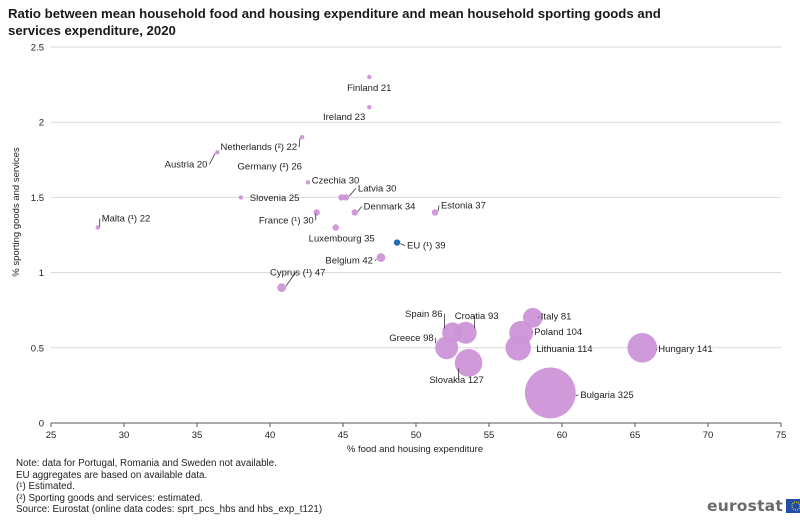 The width and height of the screenshot is (800, 523). Describe the element at coordinates (562, 435) in the screenshot. I see `x-tick-label: 60` at that location.